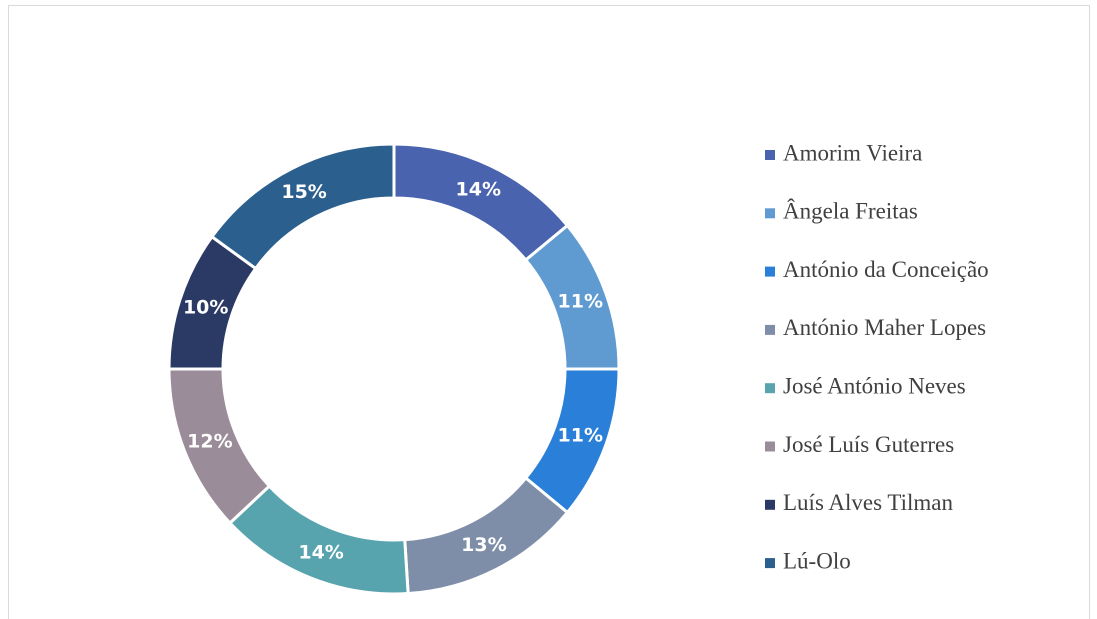  What do you see at coordinates (886, 269) in the screenshot?
I see `legend-label: António da Conceição` at bounding box center [886, 269].